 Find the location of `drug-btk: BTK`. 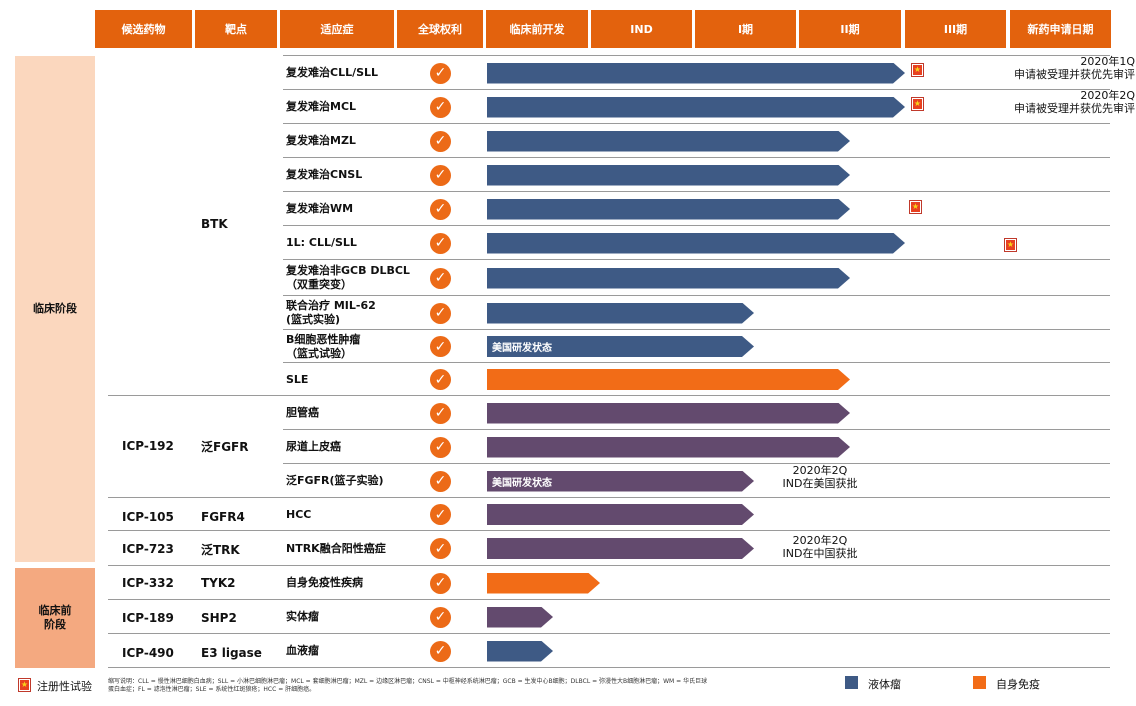

drug-btk: BTK is located at coordinates (214, 224).